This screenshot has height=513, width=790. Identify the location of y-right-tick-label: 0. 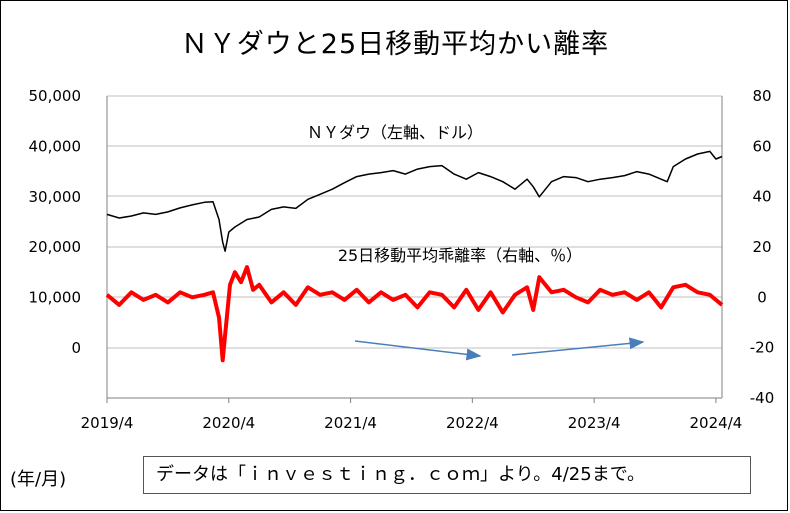
(762, 297).